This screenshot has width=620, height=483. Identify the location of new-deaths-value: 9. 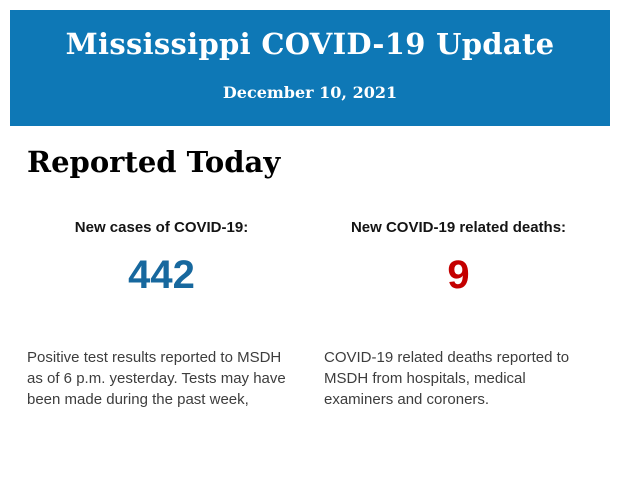
(458, 275).